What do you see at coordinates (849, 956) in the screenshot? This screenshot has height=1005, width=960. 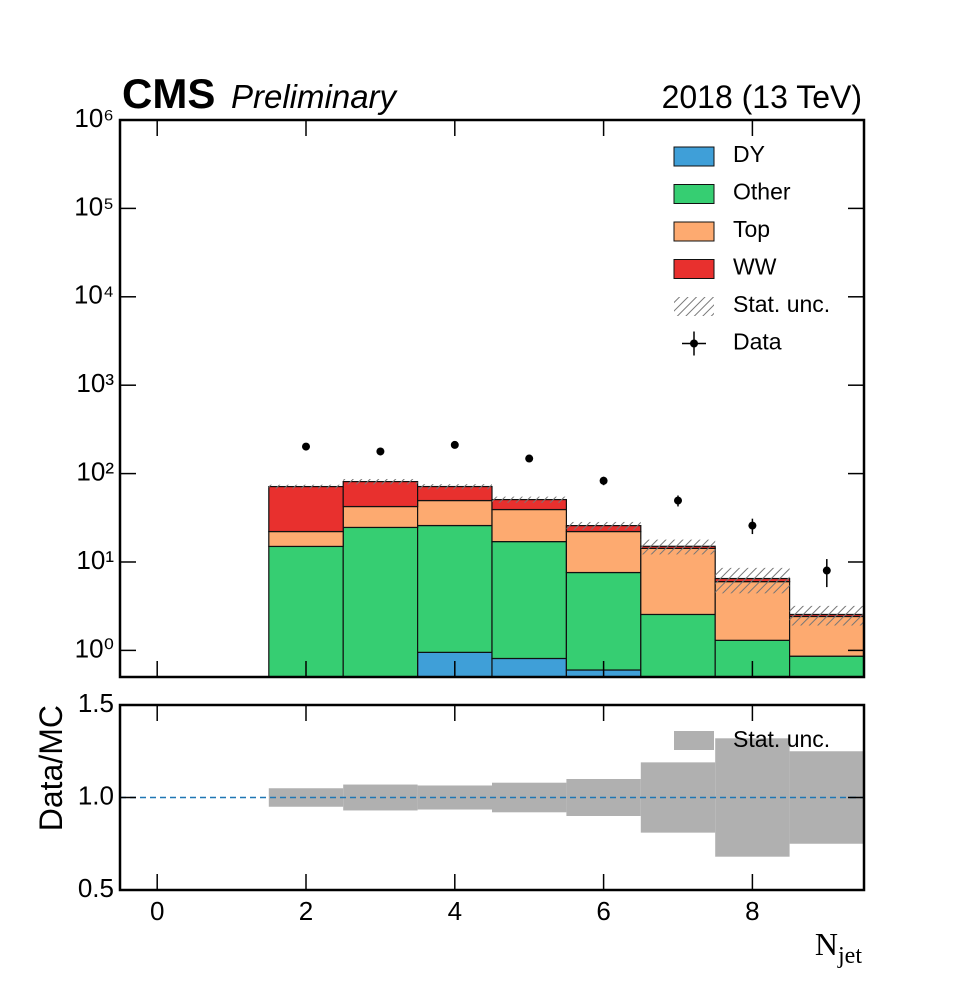 I see `x-axis-label-sub: jet` at bounding box center [849, 956].